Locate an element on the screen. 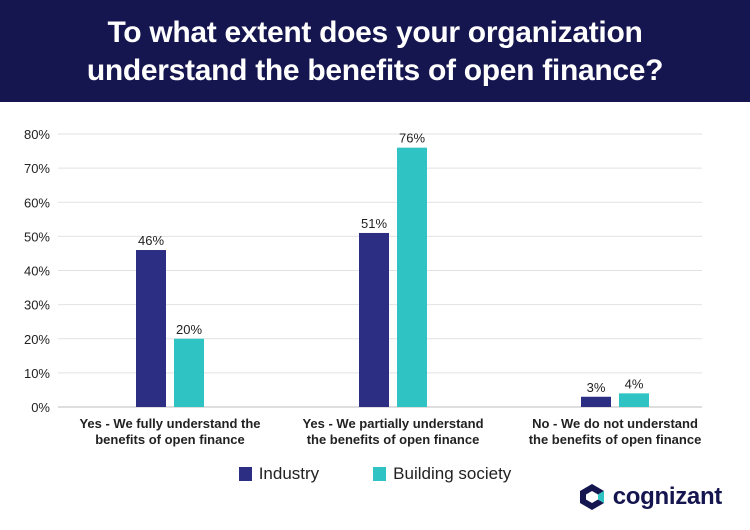  brand-logo: cognizant is located at coordinates (649, 497).